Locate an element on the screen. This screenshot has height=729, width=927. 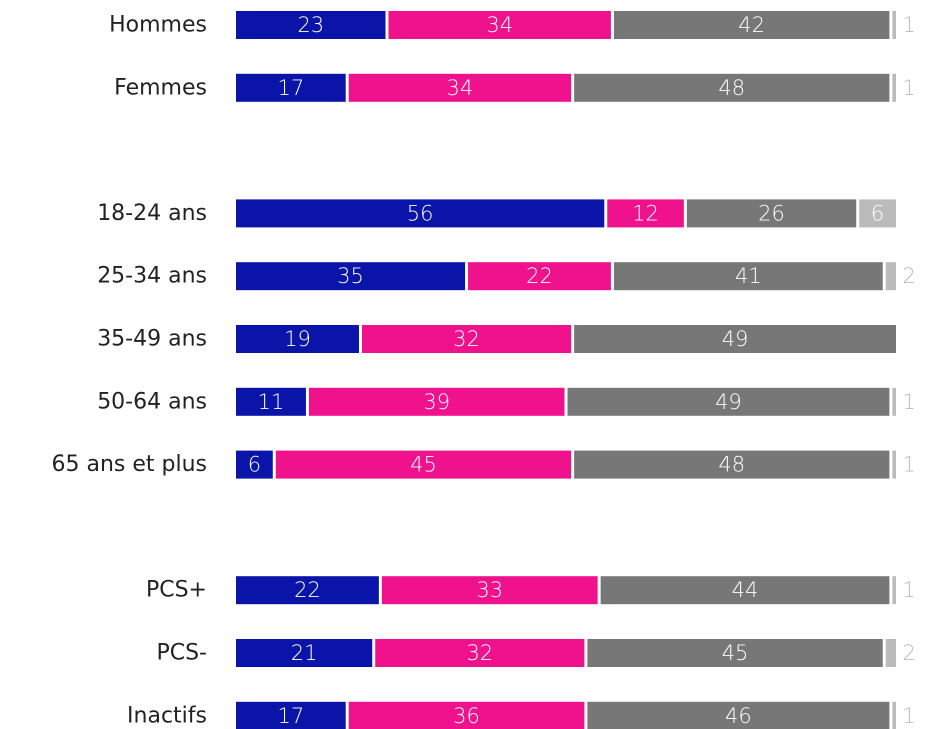
category-label: 18-24 ans is located at coordinates (152, 213).